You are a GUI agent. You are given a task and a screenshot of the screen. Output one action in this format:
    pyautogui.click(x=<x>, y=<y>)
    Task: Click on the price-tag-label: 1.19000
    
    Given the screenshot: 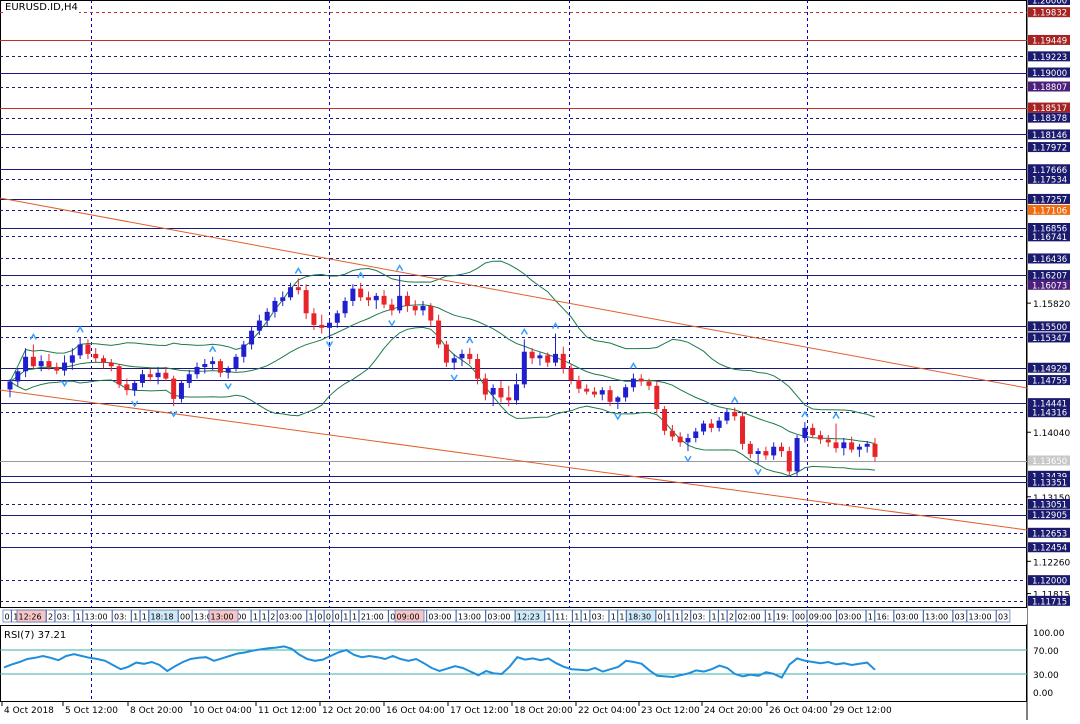 What is the action you would take?
    pyautogui.click(x=1049, y=74)
    